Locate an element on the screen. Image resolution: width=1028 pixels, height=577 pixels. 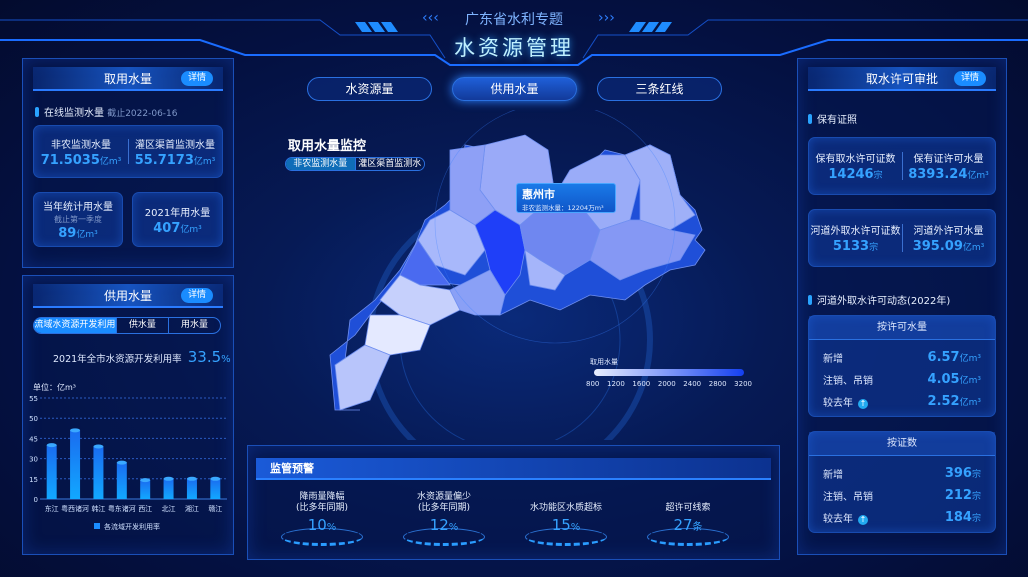
permit-row: 较去年 ↑ 184宗 is located at coordinates (902, 517).